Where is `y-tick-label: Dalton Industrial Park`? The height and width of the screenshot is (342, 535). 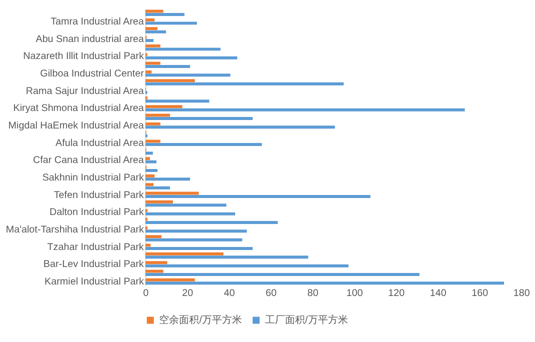 y-tick-label: Dalton Industrial Park is located at coordinates (96, 212).